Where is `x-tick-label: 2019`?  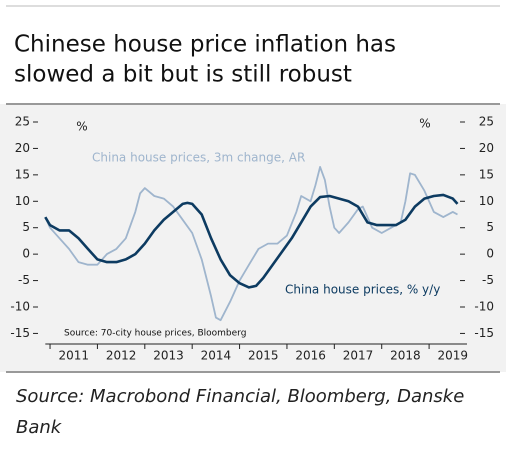 x-tick-label: 2019 is located at coordinates (453, 356).